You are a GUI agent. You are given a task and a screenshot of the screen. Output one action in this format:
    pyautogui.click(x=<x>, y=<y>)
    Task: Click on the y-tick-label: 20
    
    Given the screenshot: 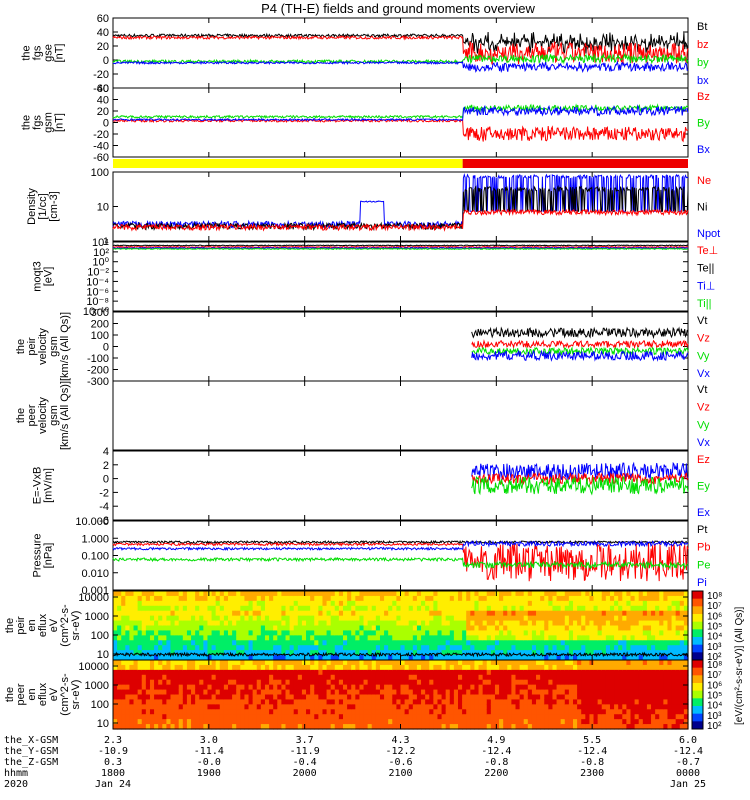 What is the action you would take?
    pyautogui.click(x=103, y=112)
    